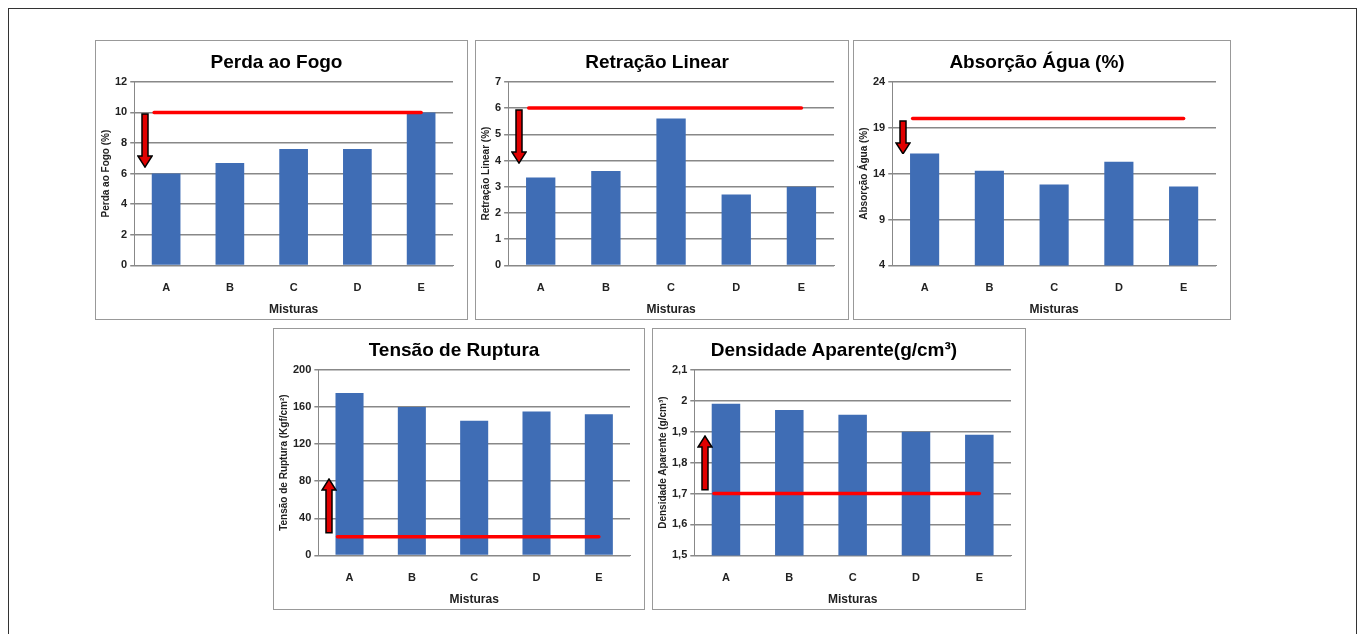 This screenshot has width=1367, height=635. What do you see at coordinates (302, 405) in the screenshot?
I see `y-tick-label: 160` at bounding box center [302, 405].